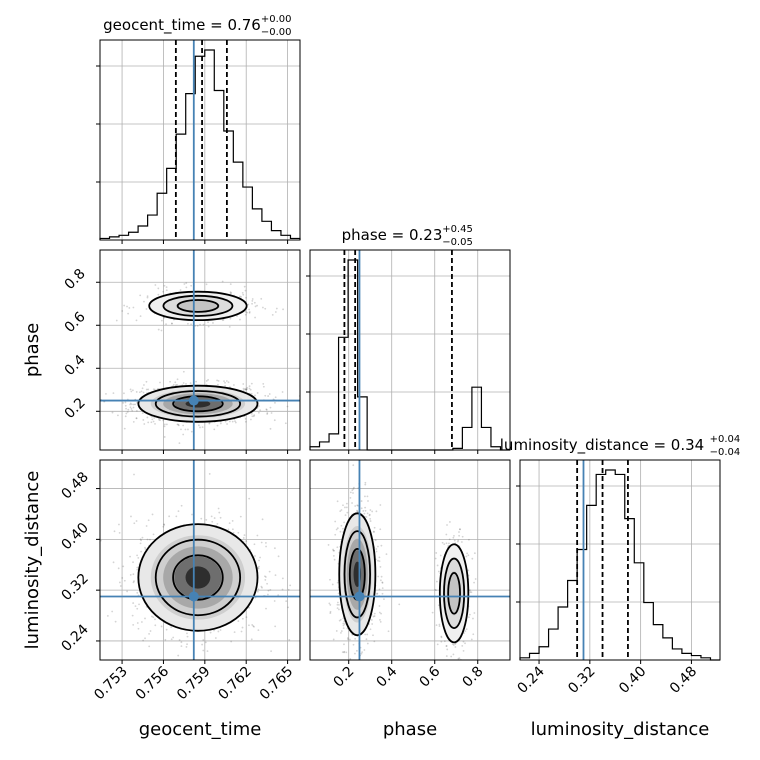 Image resolution: width=760 pixels, height=760 pixels. Describe the element at coordinates (74, 587) in the screenshot. I see `y-tick-label: 0.32` at that location.